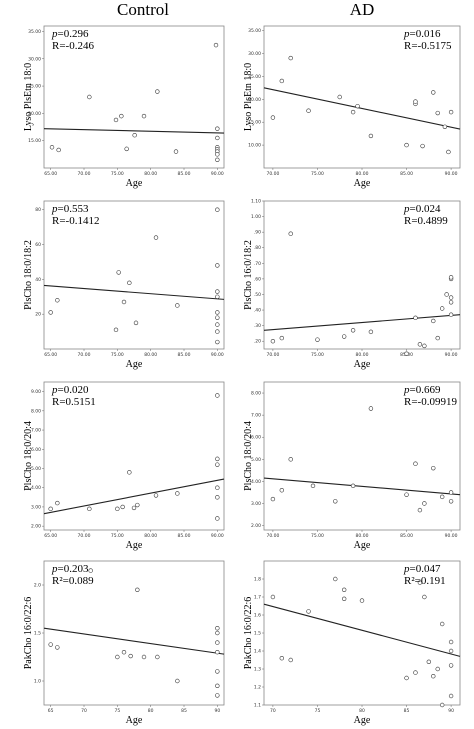 The height and width of the screenshot is (729, 474). I want to click on y-axis-label: PlsCho 18:0/20:4, so click(248, 456).